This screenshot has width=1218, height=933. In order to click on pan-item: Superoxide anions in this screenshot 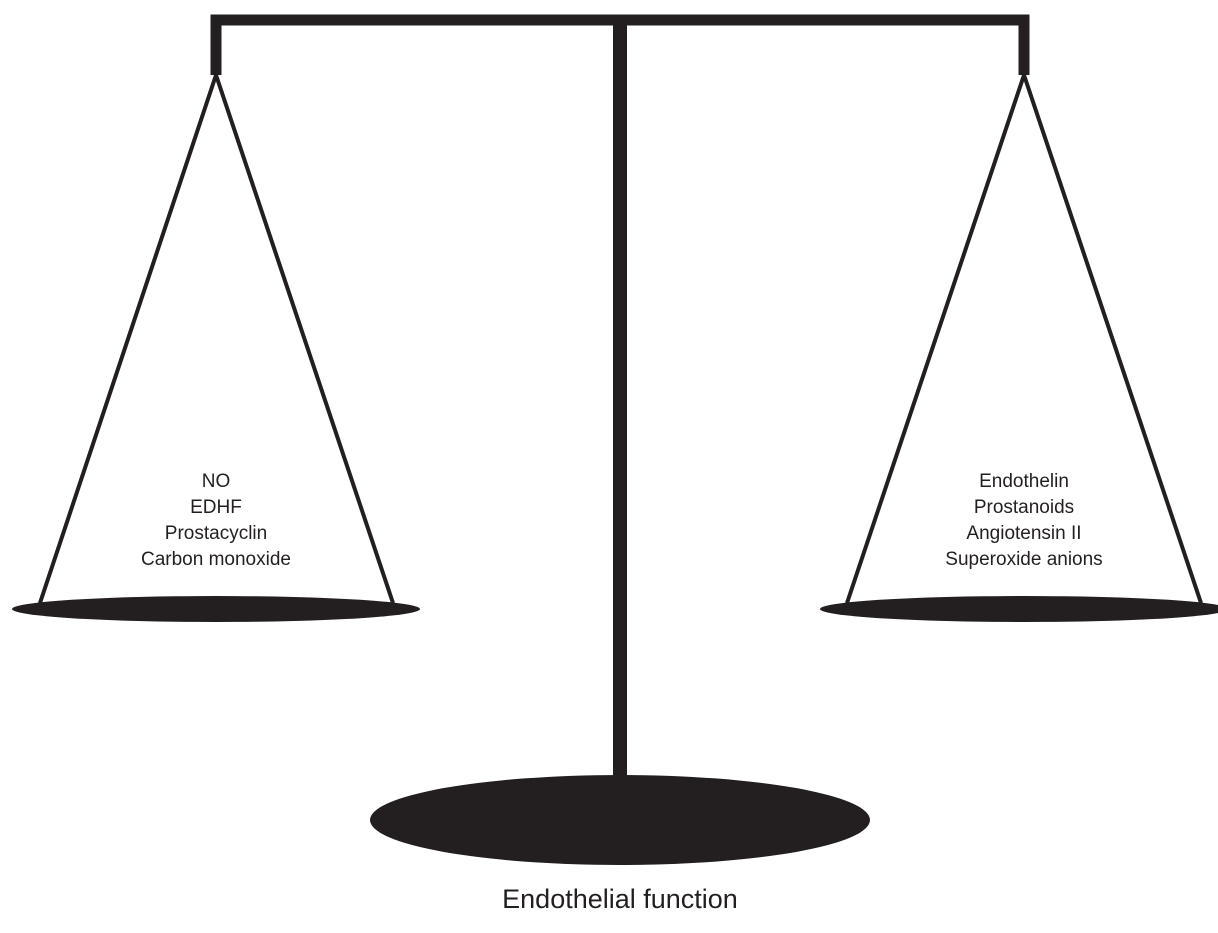, I will do `click(1023, 559)`.